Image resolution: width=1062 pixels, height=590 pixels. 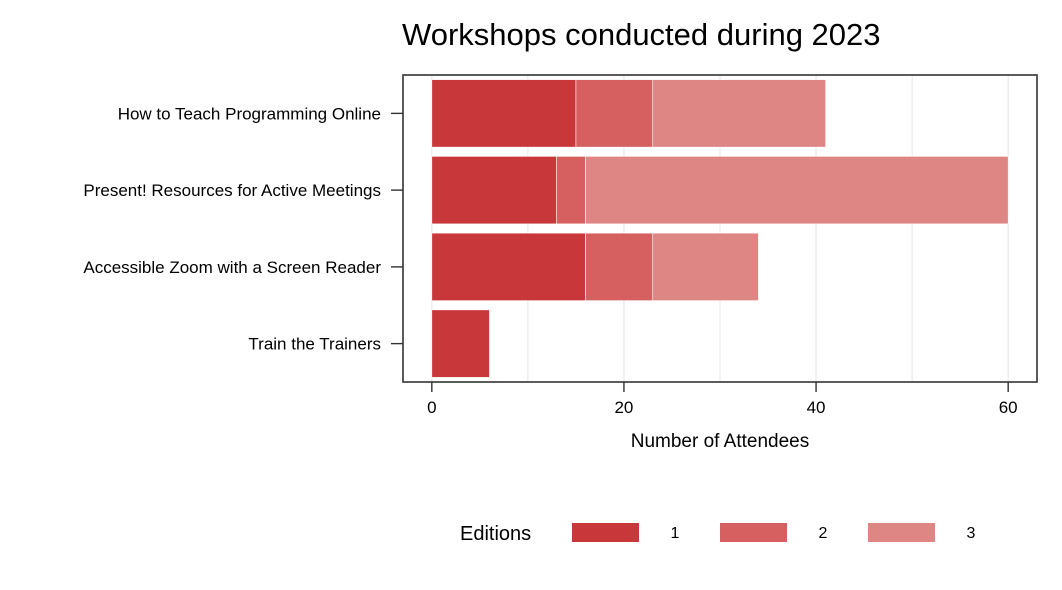 I want to click on legend-label: 3, so click(x=971, y=533).